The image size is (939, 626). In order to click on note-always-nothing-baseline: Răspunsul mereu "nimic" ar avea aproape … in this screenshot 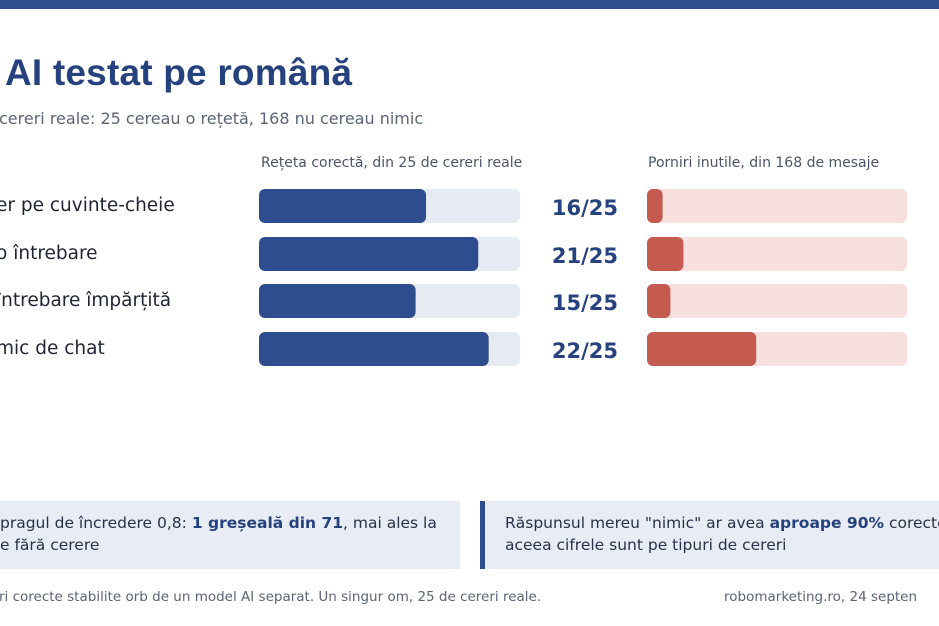, I will do `click(709, 535)`.